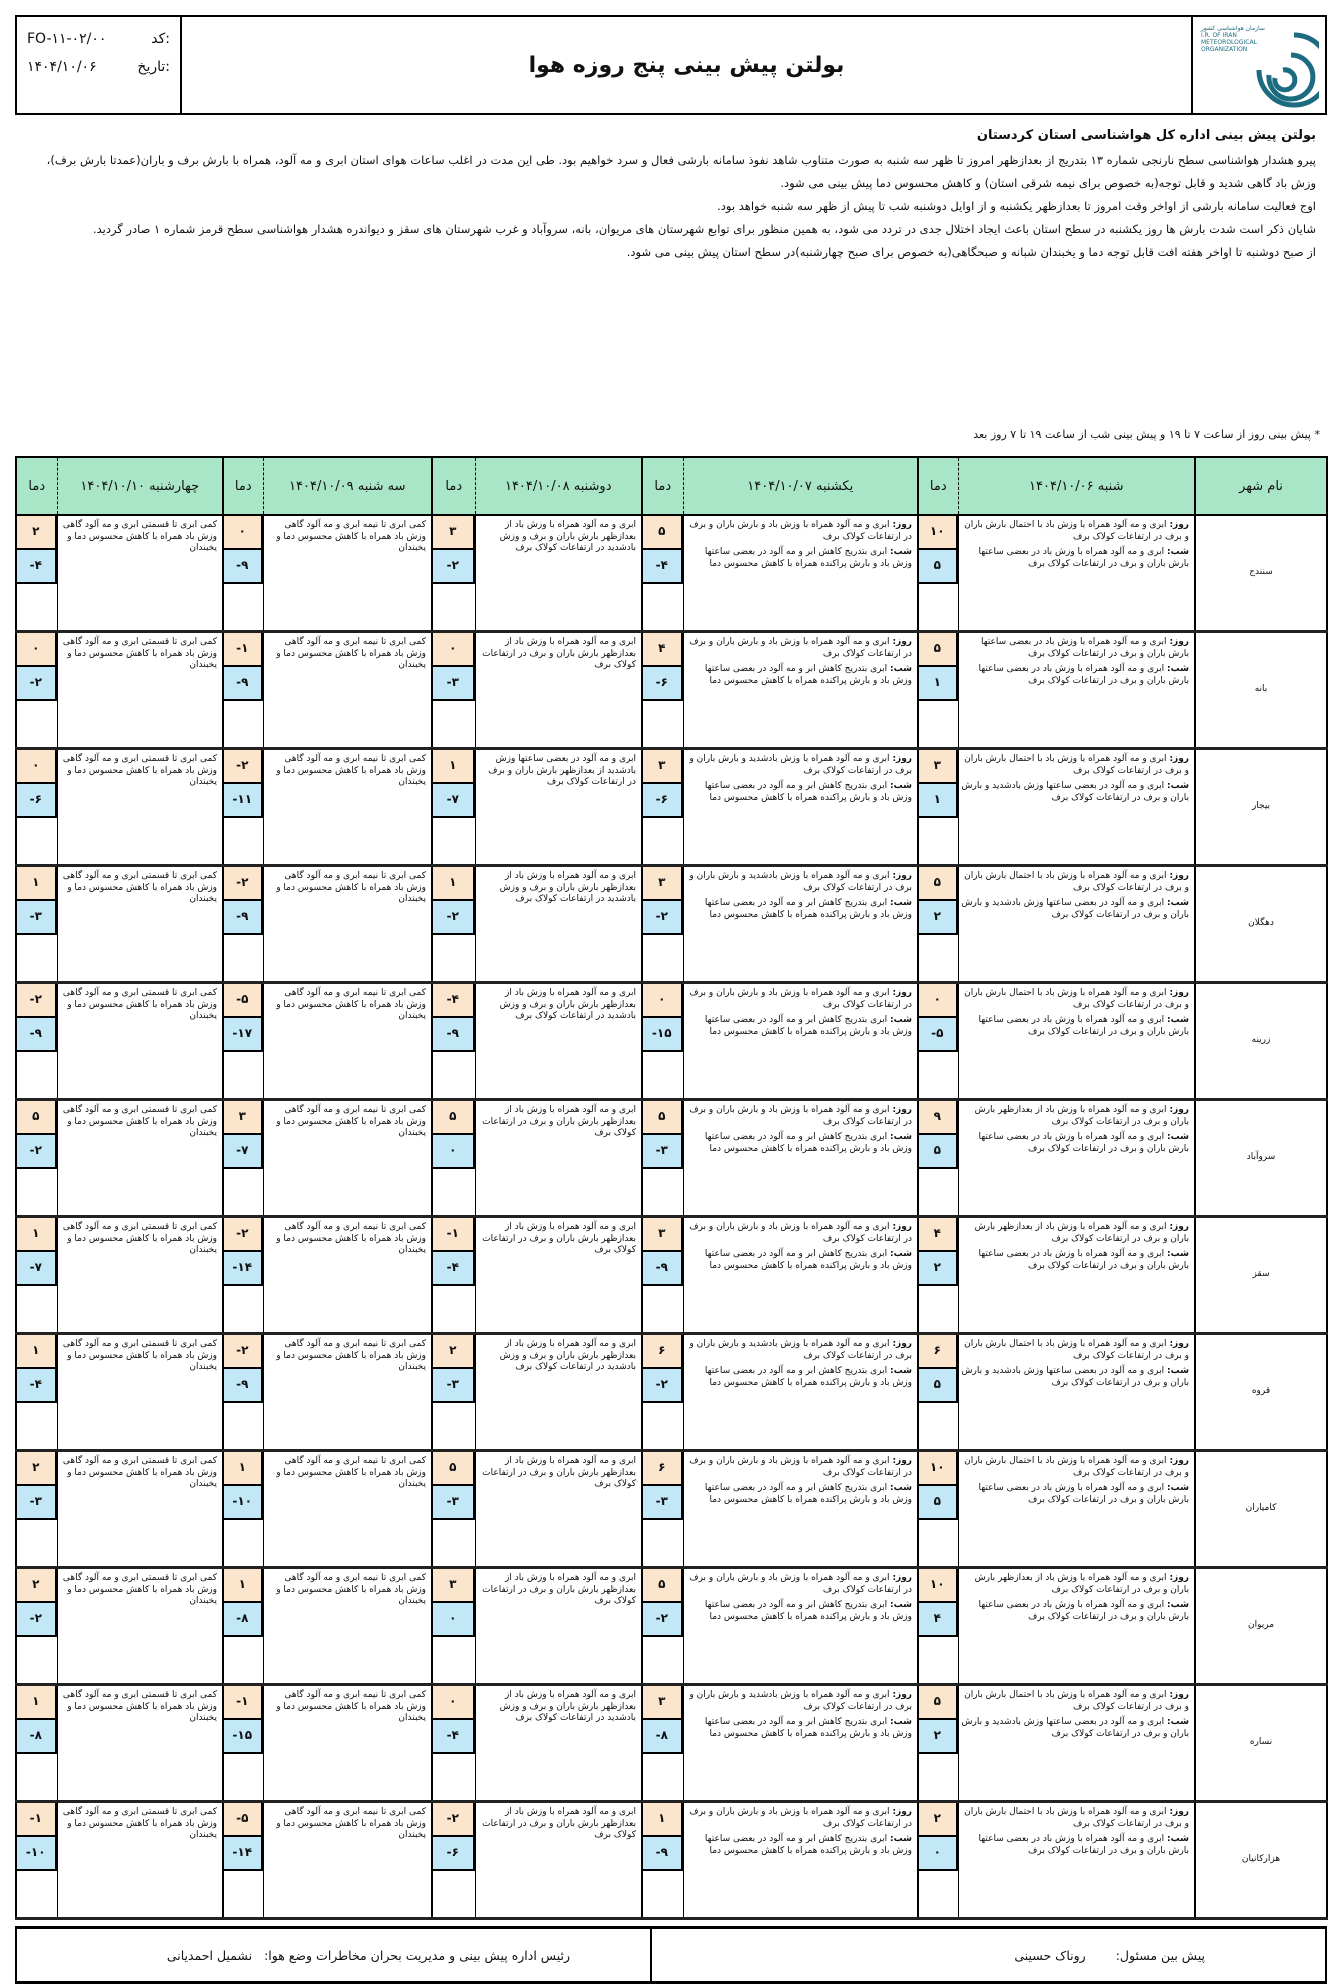  Describe the element at coordinates (242, 1275) in the screenshot. I see `temperature-cell: -۲ -۱۴` at that location.